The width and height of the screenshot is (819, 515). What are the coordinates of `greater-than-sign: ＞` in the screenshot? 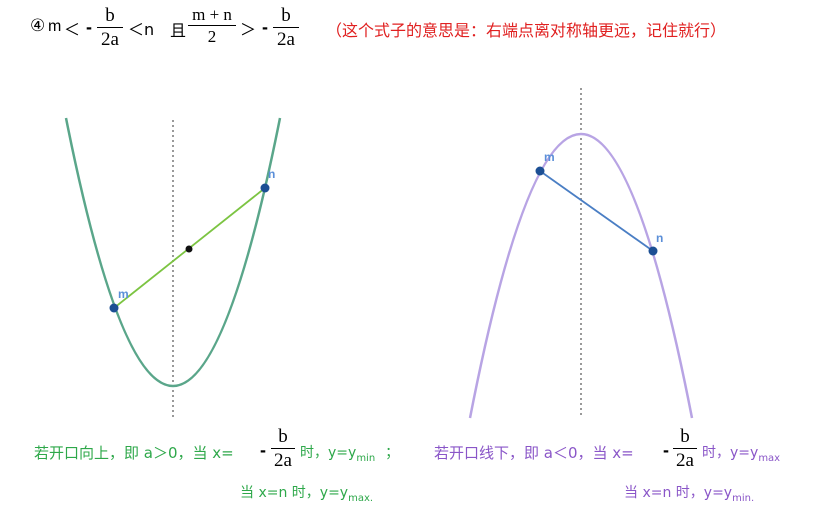 It's located at (248, 29).